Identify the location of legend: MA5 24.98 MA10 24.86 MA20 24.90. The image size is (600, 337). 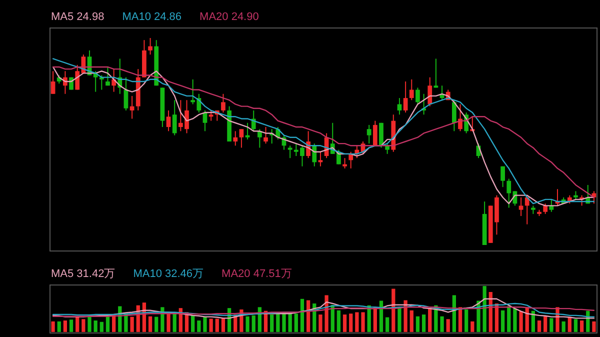
(155, 17).